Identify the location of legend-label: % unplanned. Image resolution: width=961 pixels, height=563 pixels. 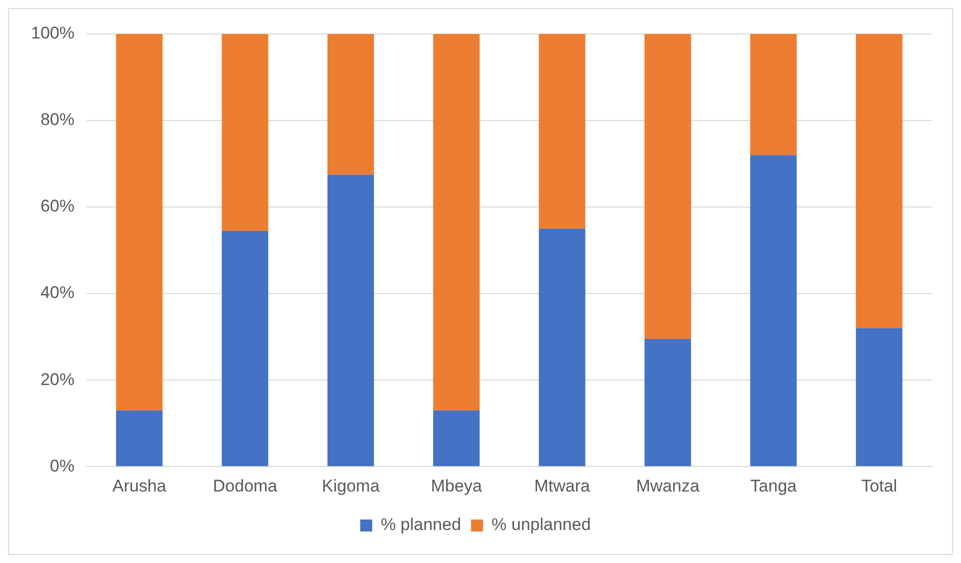
(541, 524).